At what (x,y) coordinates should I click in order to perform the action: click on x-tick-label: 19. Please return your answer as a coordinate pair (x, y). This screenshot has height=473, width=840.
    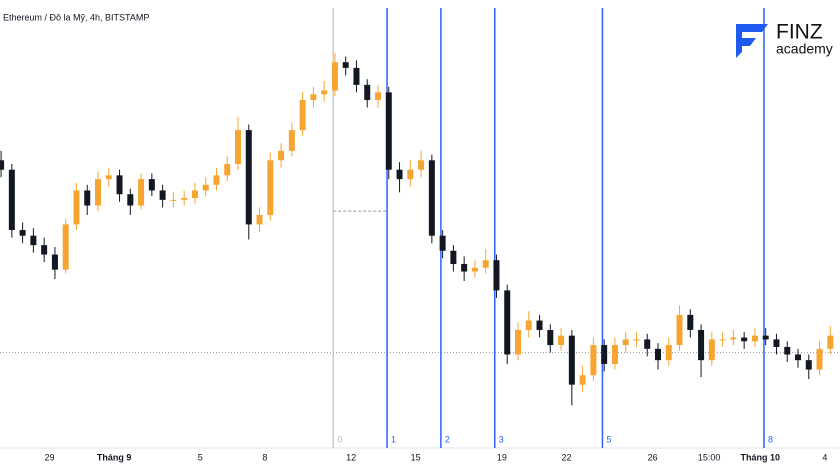
    Looking at the image, I should click on (502, 457).